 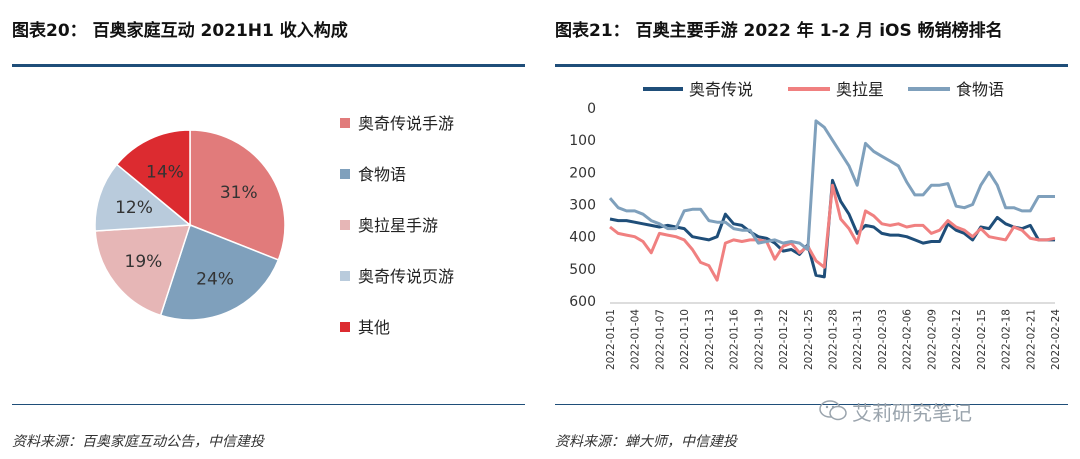 I want to click on watermark-text: 艾莉研究笔记, so click(x=912, y=413).